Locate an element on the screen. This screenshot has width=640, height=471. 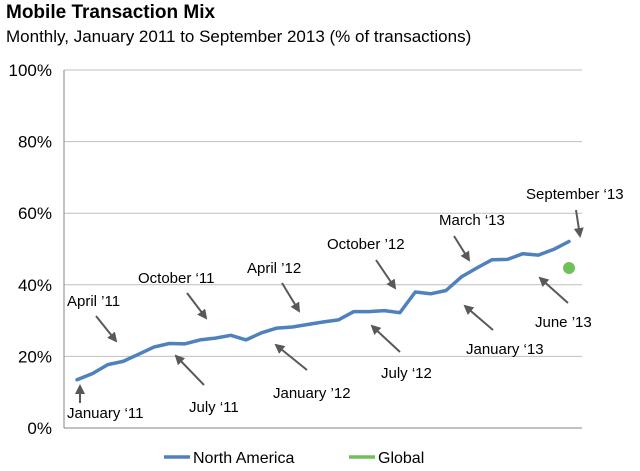
annotation-label: April ’11 is located at coordinates (93, 301).